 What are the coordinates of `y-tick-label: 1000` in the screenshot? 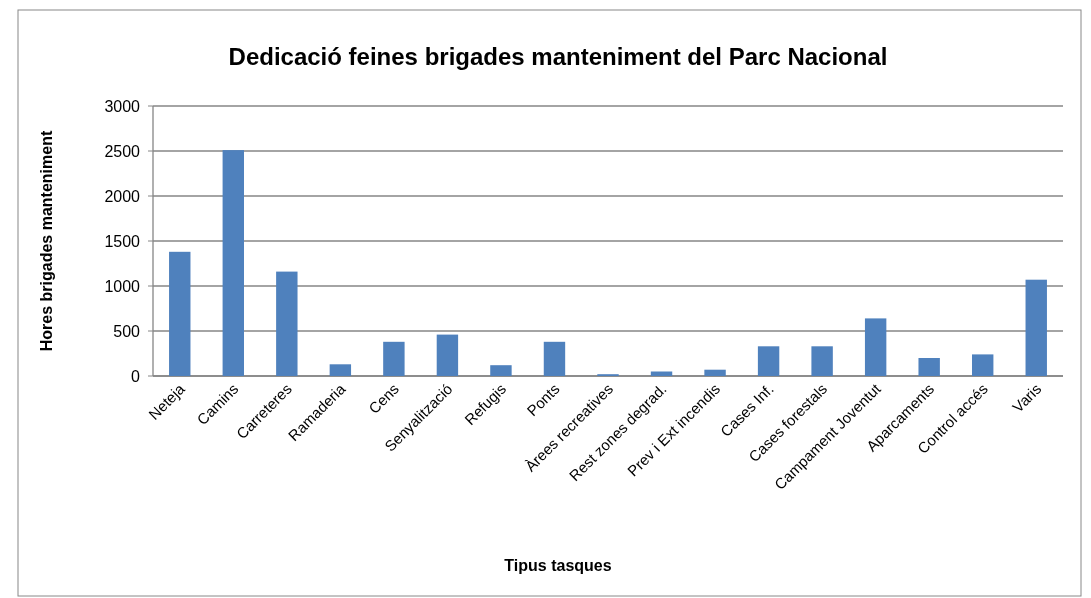 It's located at (122, 286).